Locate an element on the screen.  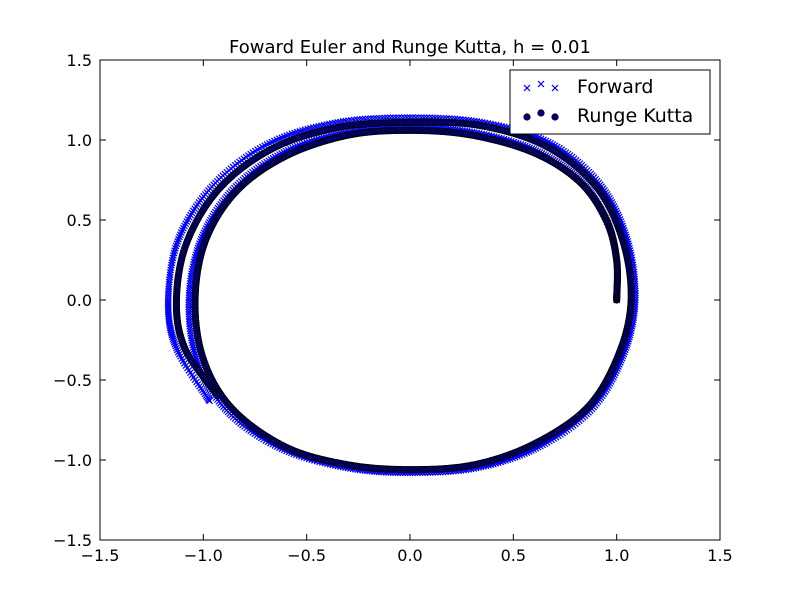
legend-label-runge-kutta: Runge Kutta is located at coordinates (635, 116).